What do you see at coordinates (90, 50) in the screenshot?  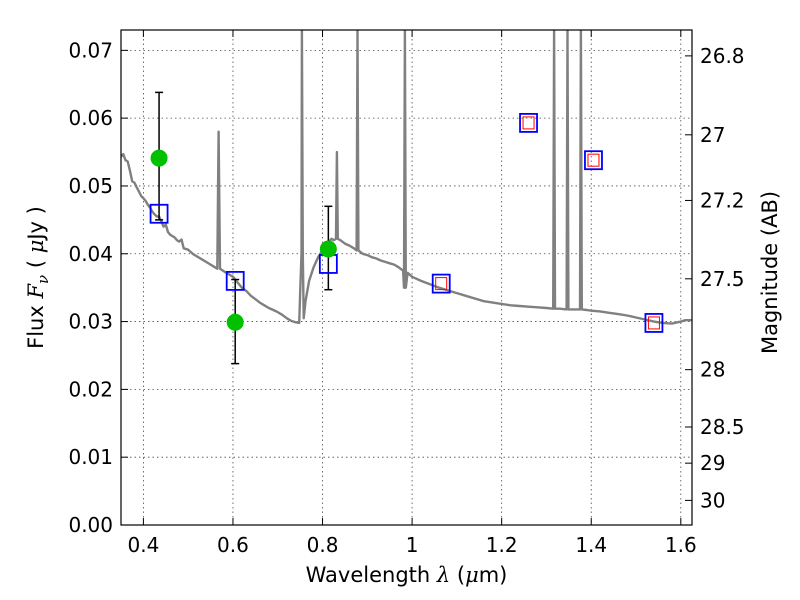 I see `y-tick-label: 0.07` at bounding box center [90, 50].